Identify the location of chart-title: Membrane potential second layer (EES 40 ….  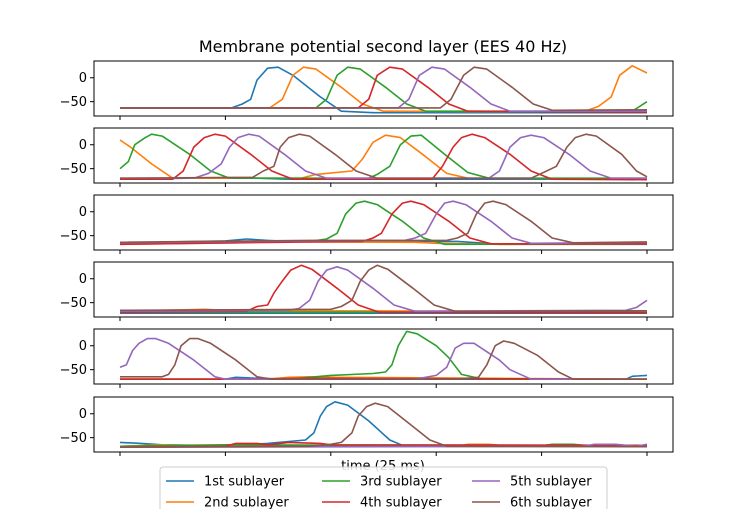
(383, 46).